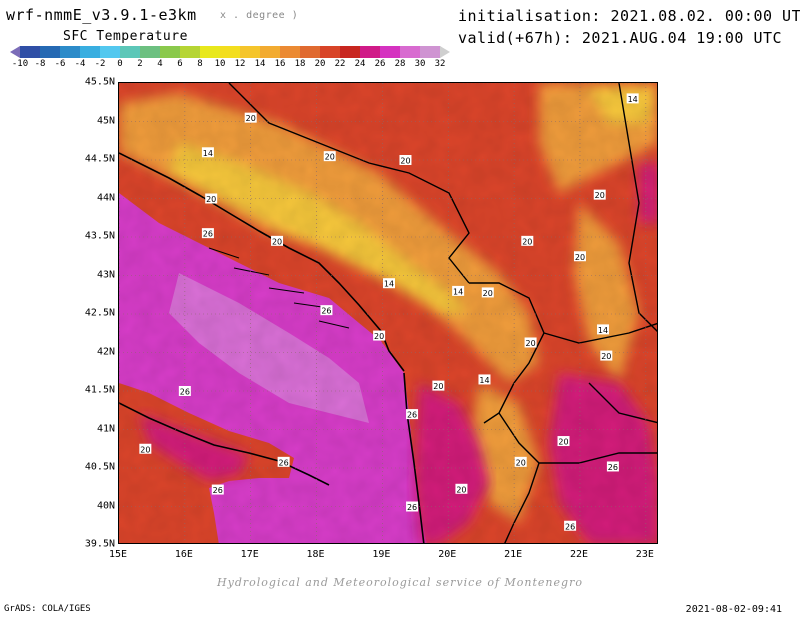 The height and width of the screenshot is (618, 800). What do you see at coordinates (259, 15) in the screenshot?
I see `model-subtitle-note: x . degree )` at bounding box center [259, 15].